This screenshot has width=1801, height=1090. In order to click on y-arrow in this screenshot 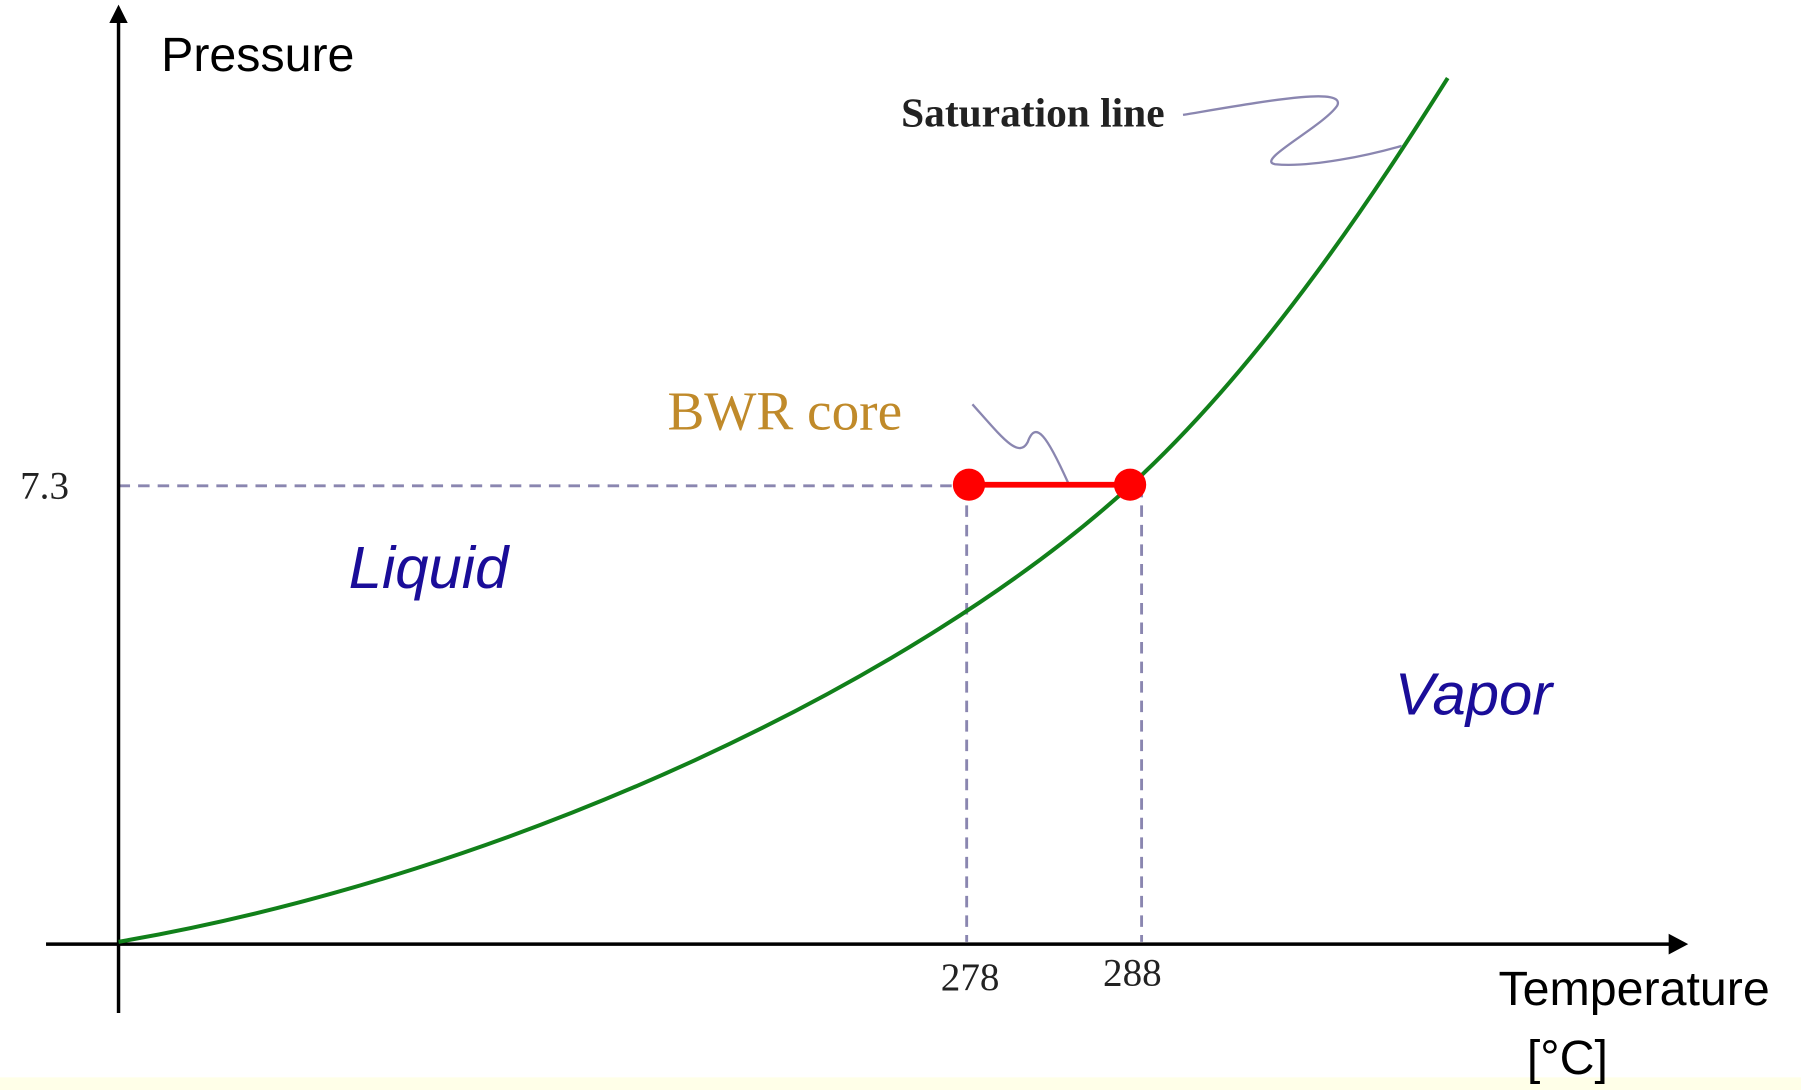, I will do `click(118, 13)`.